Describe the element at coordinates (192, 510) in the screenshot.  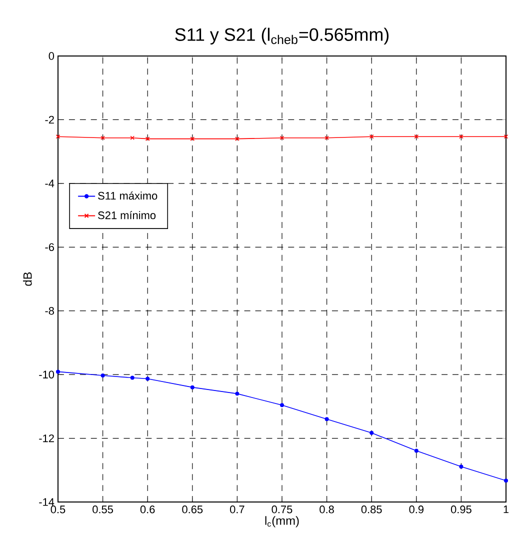
I see `x-tick-label: 0.65` at that location.